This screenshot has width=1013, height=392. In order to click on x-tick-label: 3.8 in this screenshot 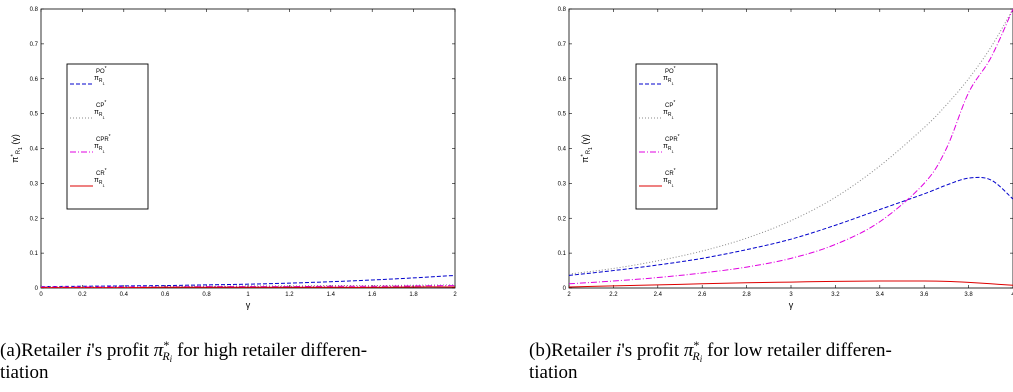, I will do `click(968, 295)`.